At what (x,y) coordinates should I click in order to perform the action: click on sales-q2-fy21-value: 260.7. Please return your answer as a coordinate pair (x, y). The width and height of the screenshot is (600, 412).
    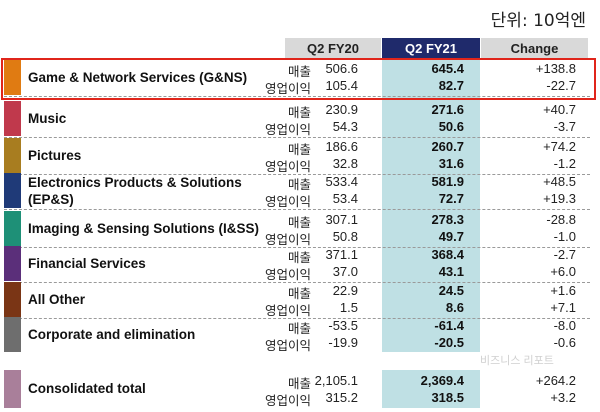
    Looking at the image, I should click on (447, 146).